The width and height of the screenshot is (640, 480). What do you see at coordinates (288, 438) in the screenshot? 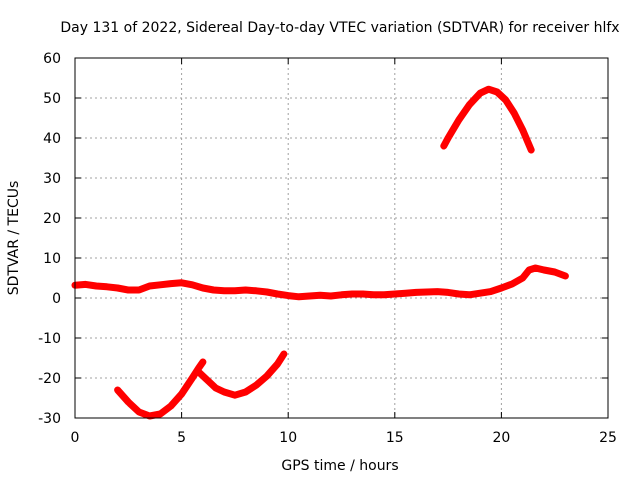
I see `x-tick-label: 10` at bounding box center [288, 438].